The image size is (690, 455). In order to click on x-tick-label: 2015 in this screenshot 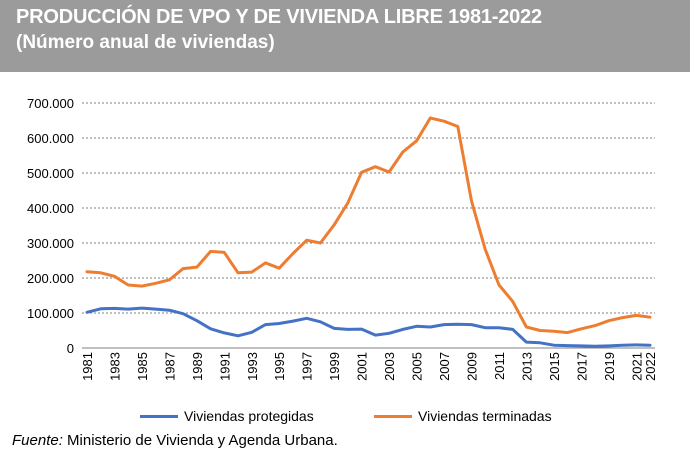, I will do `click(554, 366)`.